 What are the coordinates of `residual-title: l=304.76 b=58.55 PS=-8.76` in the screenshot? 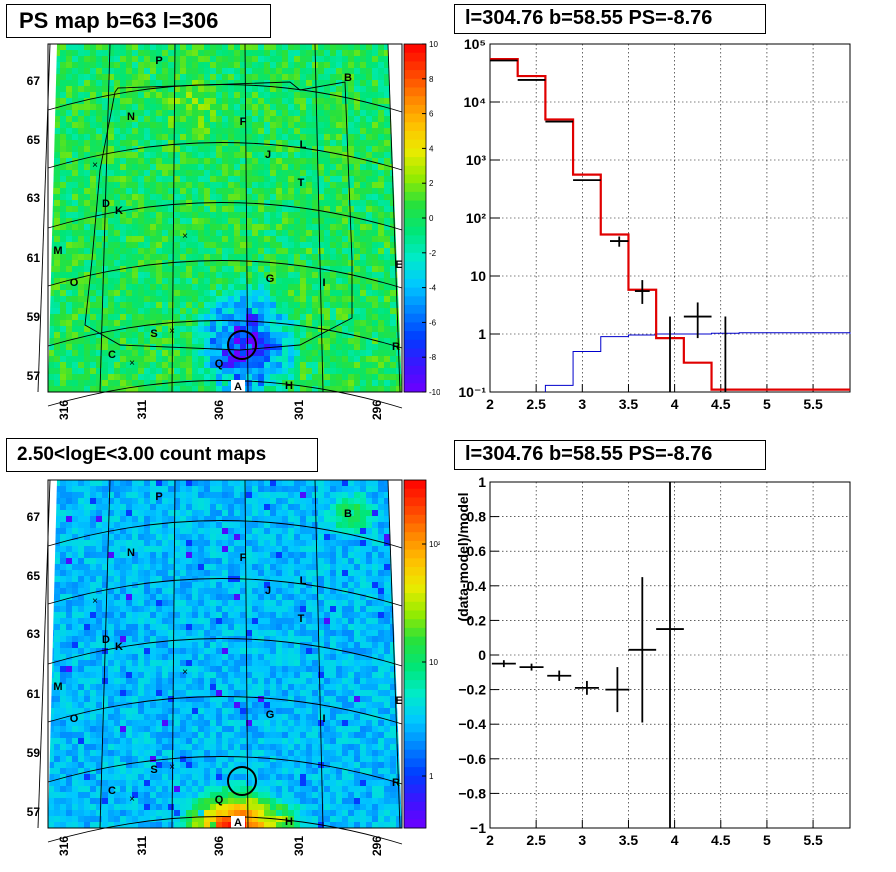 It's located at (610, 455).